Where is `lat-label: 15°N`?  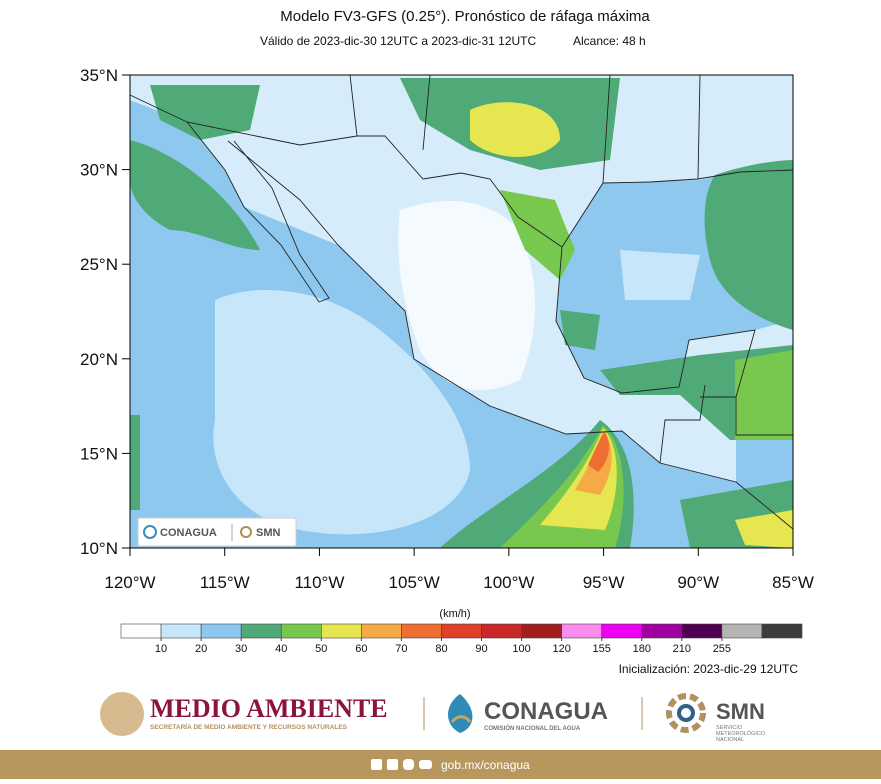 lat-label: 15°N is located at coordinates (99, 453).